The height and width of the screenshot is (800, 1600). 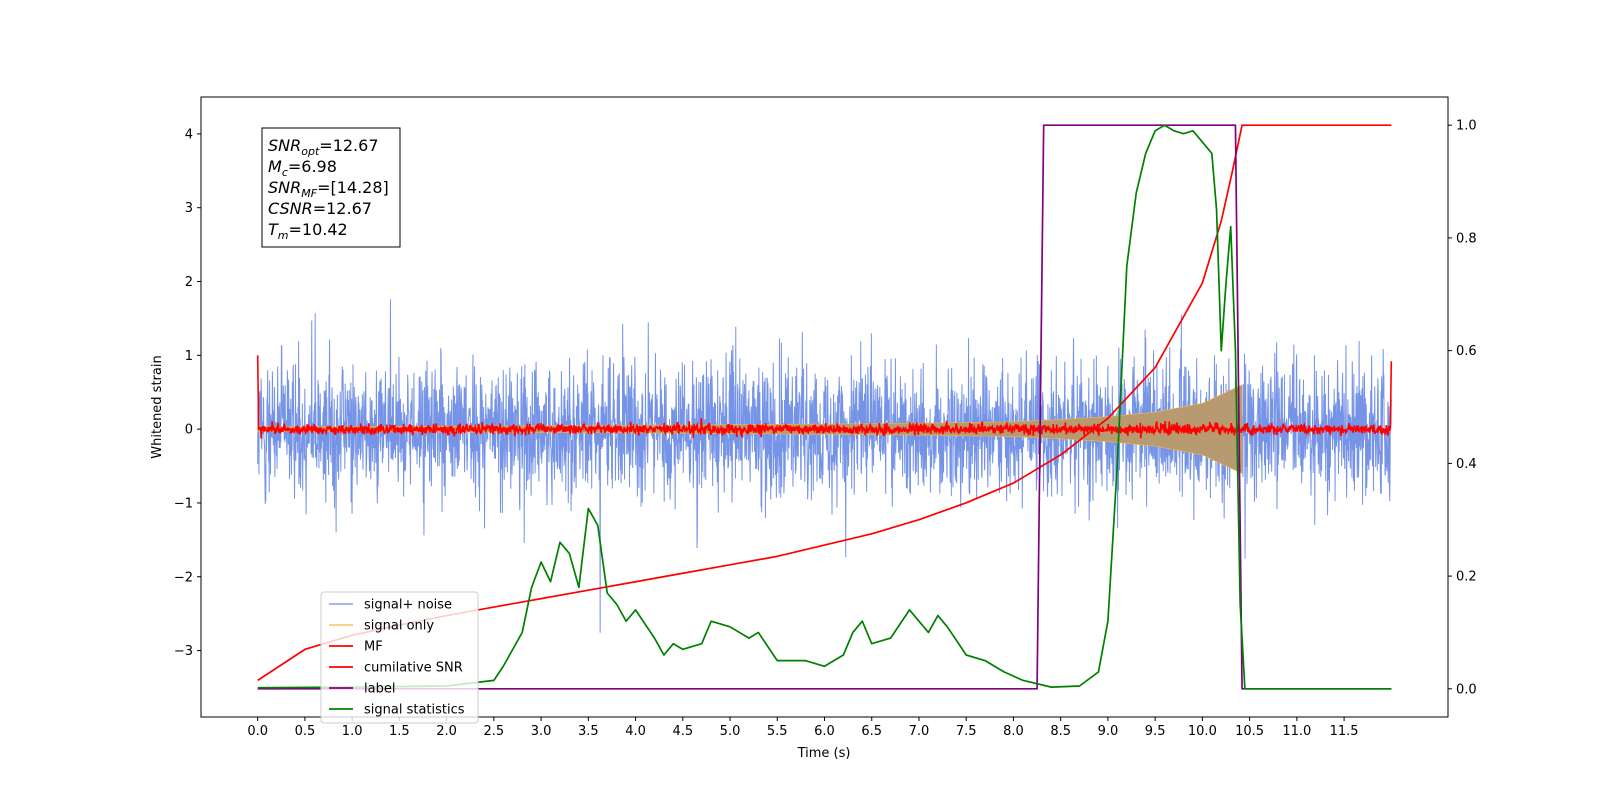 I want to click on annotation-line: Tm=10.42, so click(x=308, y=231).